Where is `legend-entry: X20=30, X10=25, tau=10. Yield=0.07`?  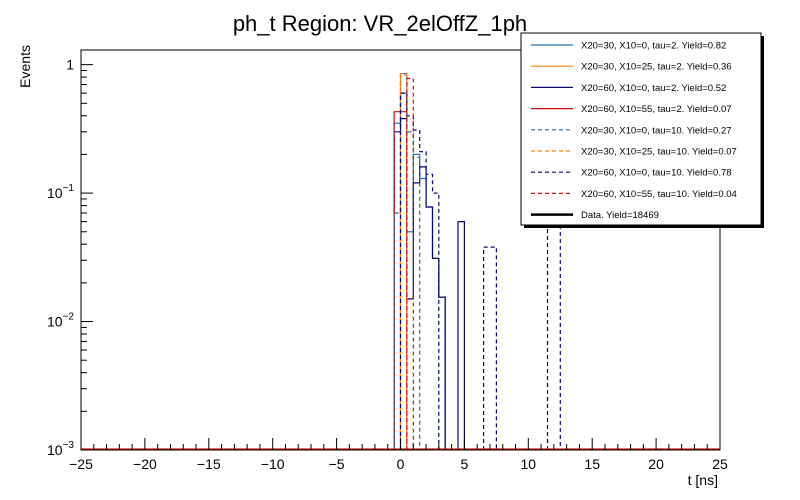
legend-entry: X20=30, X10=25, tau=10. Yield=0.07 is located at coordinates (659, 152).